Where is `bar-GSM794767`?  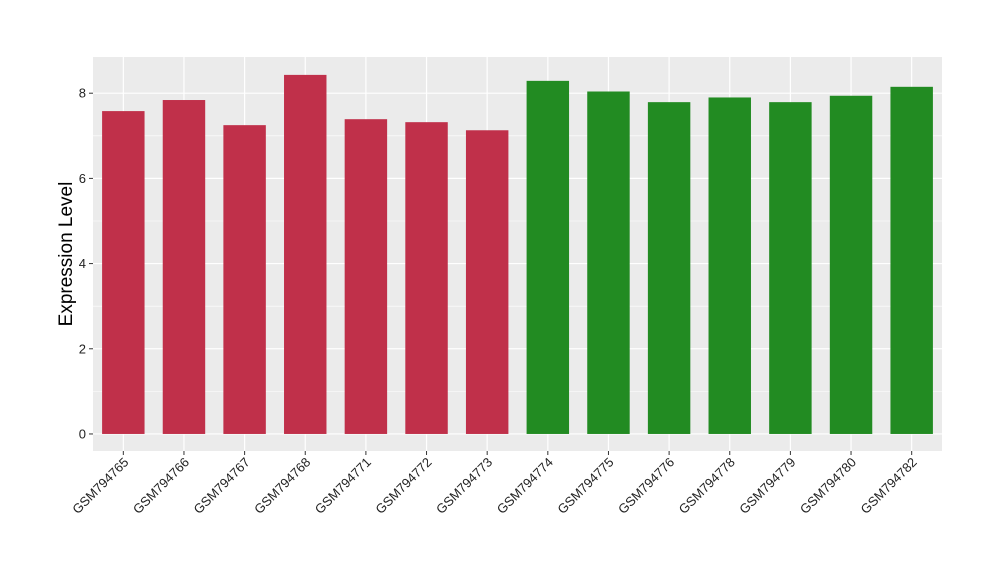
bar-GSM794767 is located at coordinates (244, 279).